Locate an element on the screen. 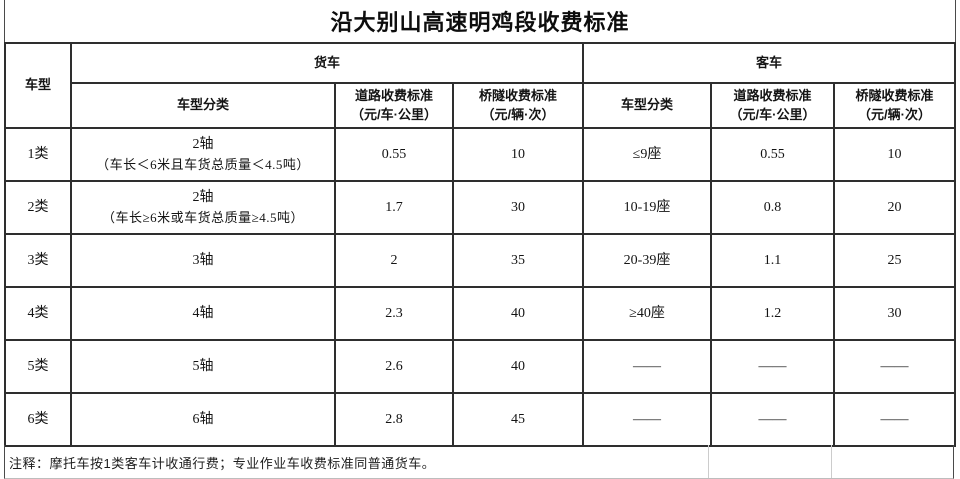 This screenshot has height=479, width=960. footnote: 注释：摩托车按1类客车计收通行费；专业作业车收费标准同普通货车。 is located at coordinates (222, 463).